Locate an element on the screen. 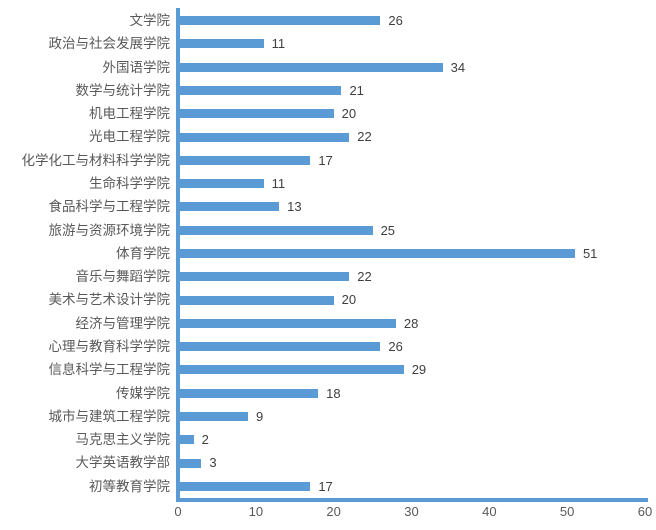  value-label: 18 is located at coordinates (333, 393).